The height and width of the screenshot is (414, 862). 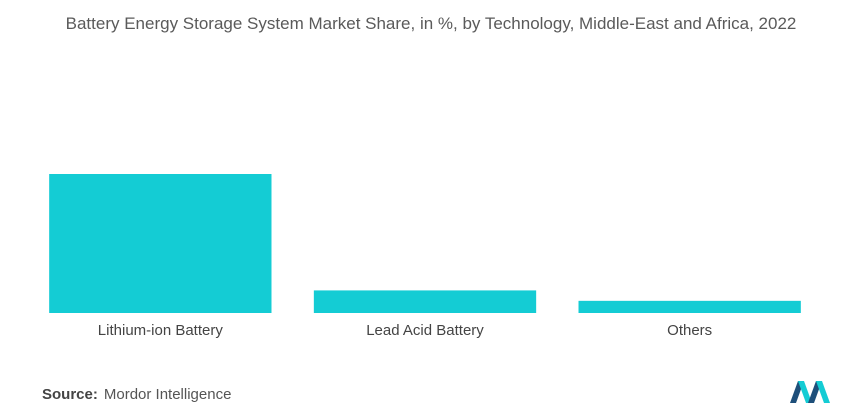 I want to click on source: Source: Mordor Intelligence, so click(x=136, y=394).